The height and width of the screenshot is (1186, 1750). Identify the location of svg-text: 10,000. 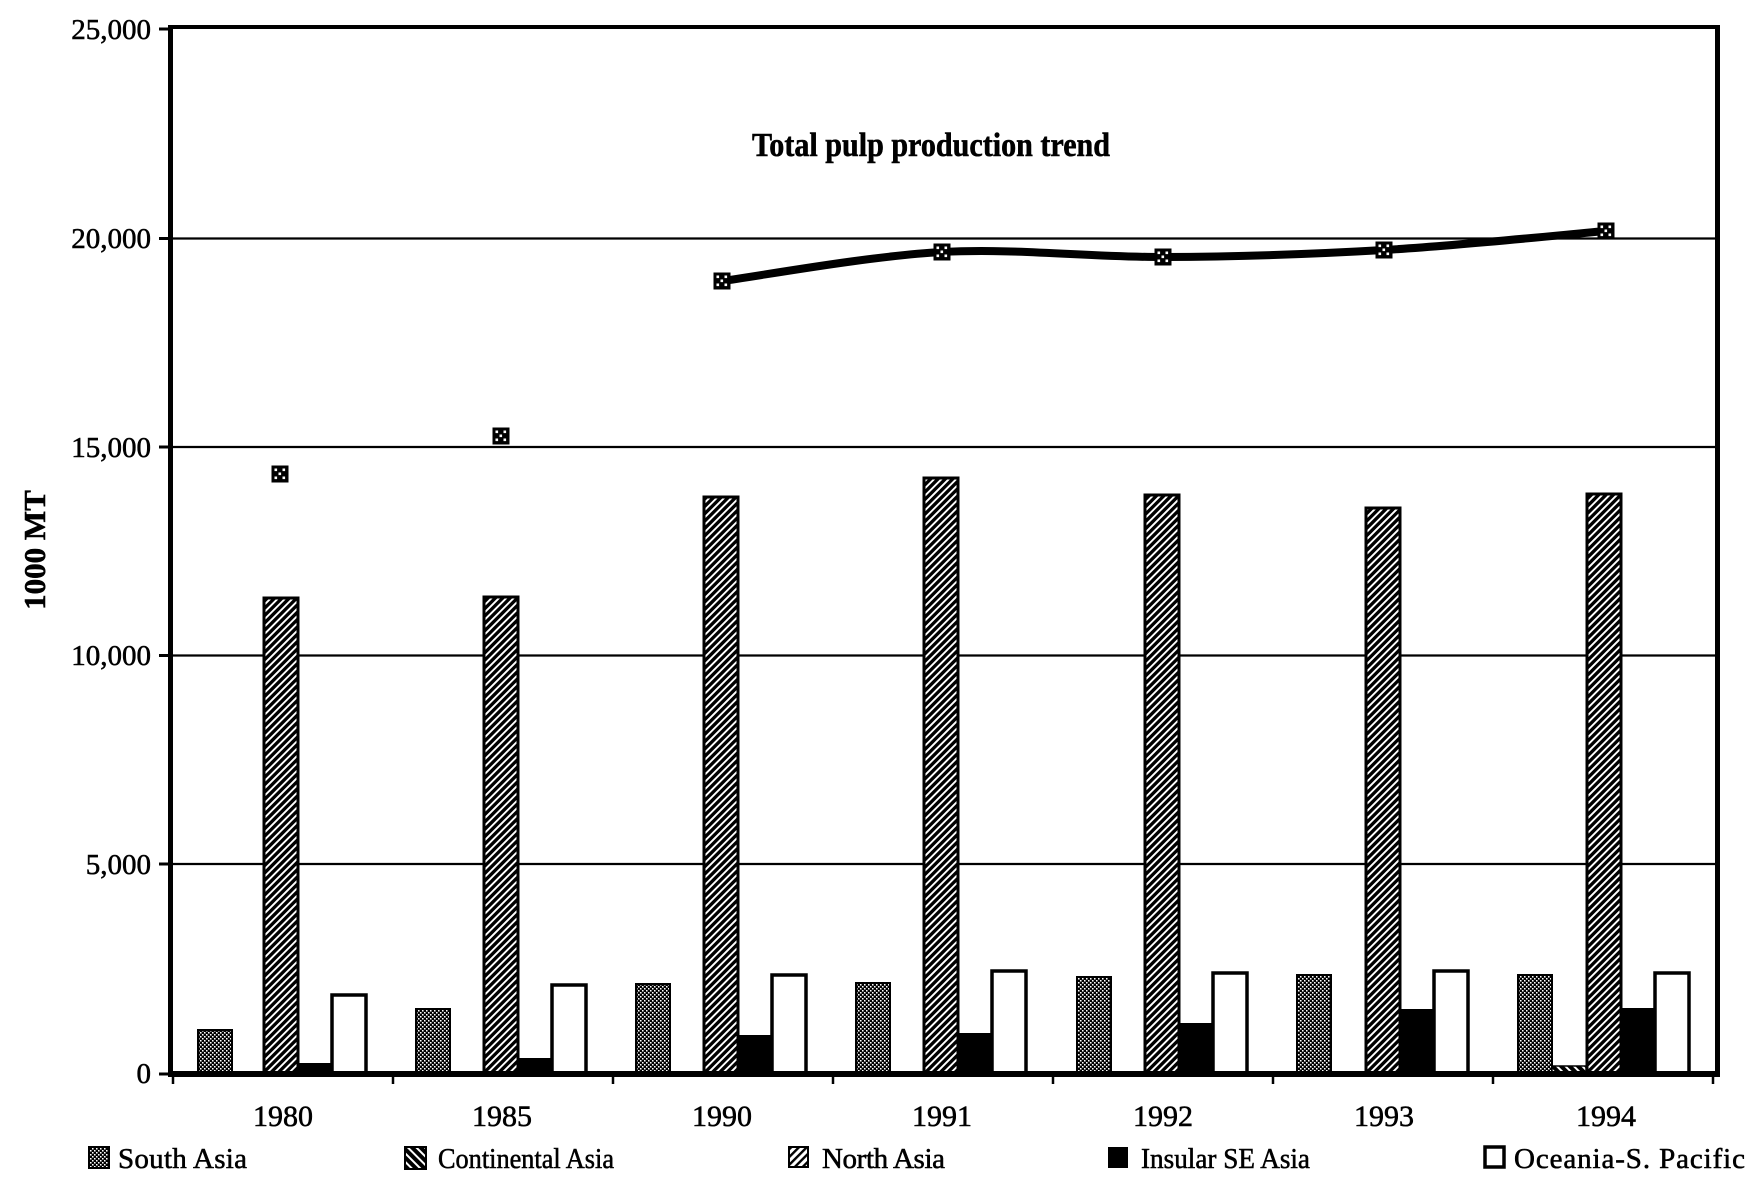
(111, 656).